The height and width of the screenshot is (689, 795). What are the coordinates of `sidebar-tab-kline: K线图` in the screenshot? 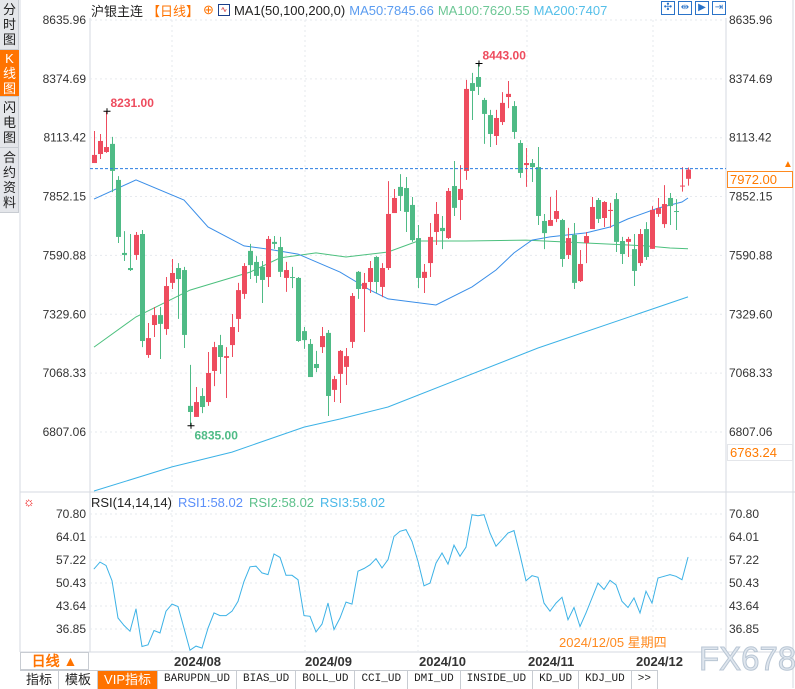 It's located at (9, 73).